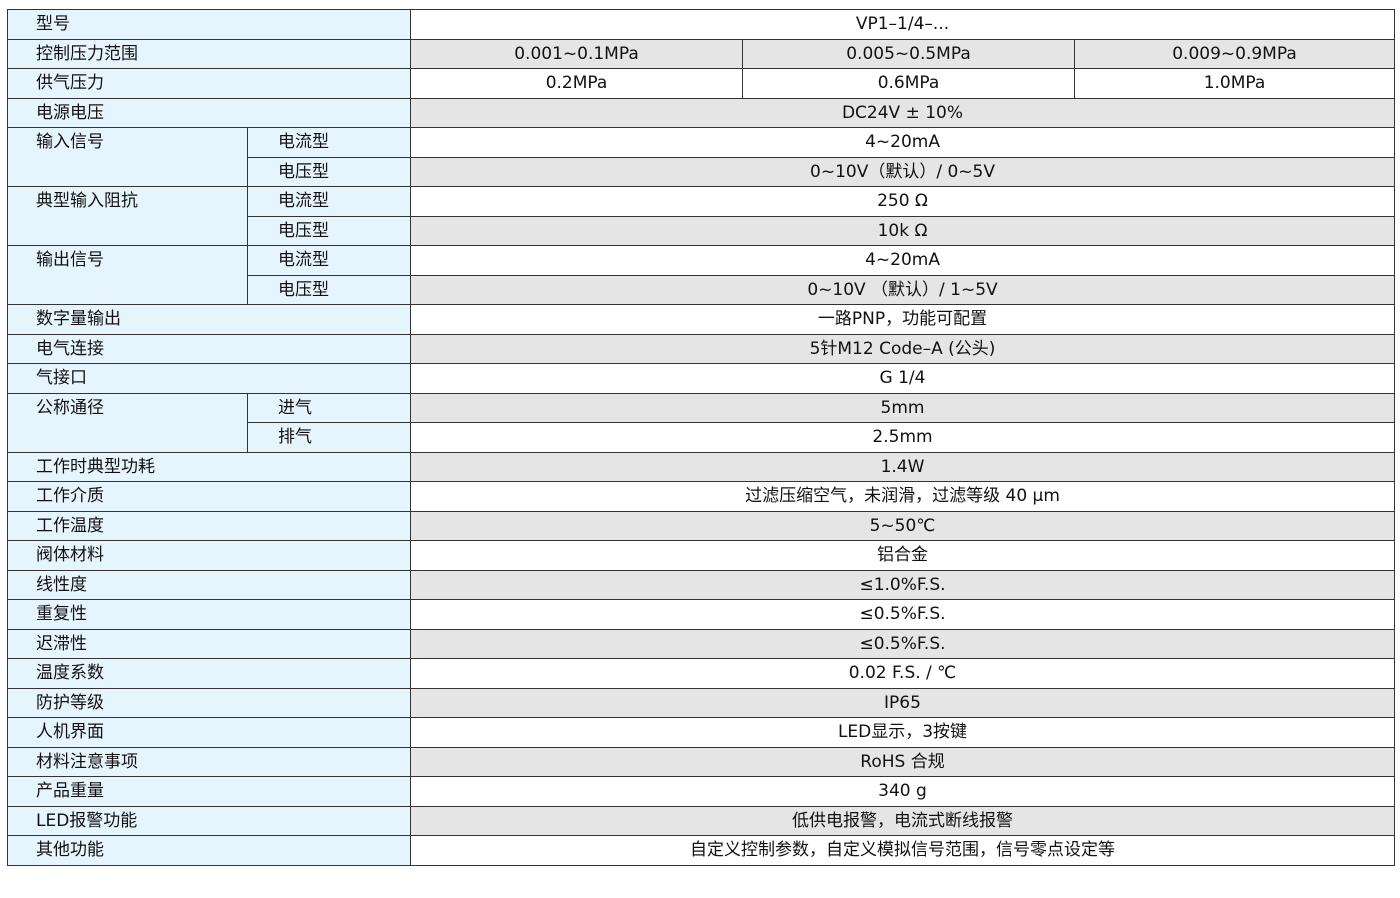  Describe the element at coordinates (209, 348) in the screenshot. I see `row-label: 电气连接` at that location.